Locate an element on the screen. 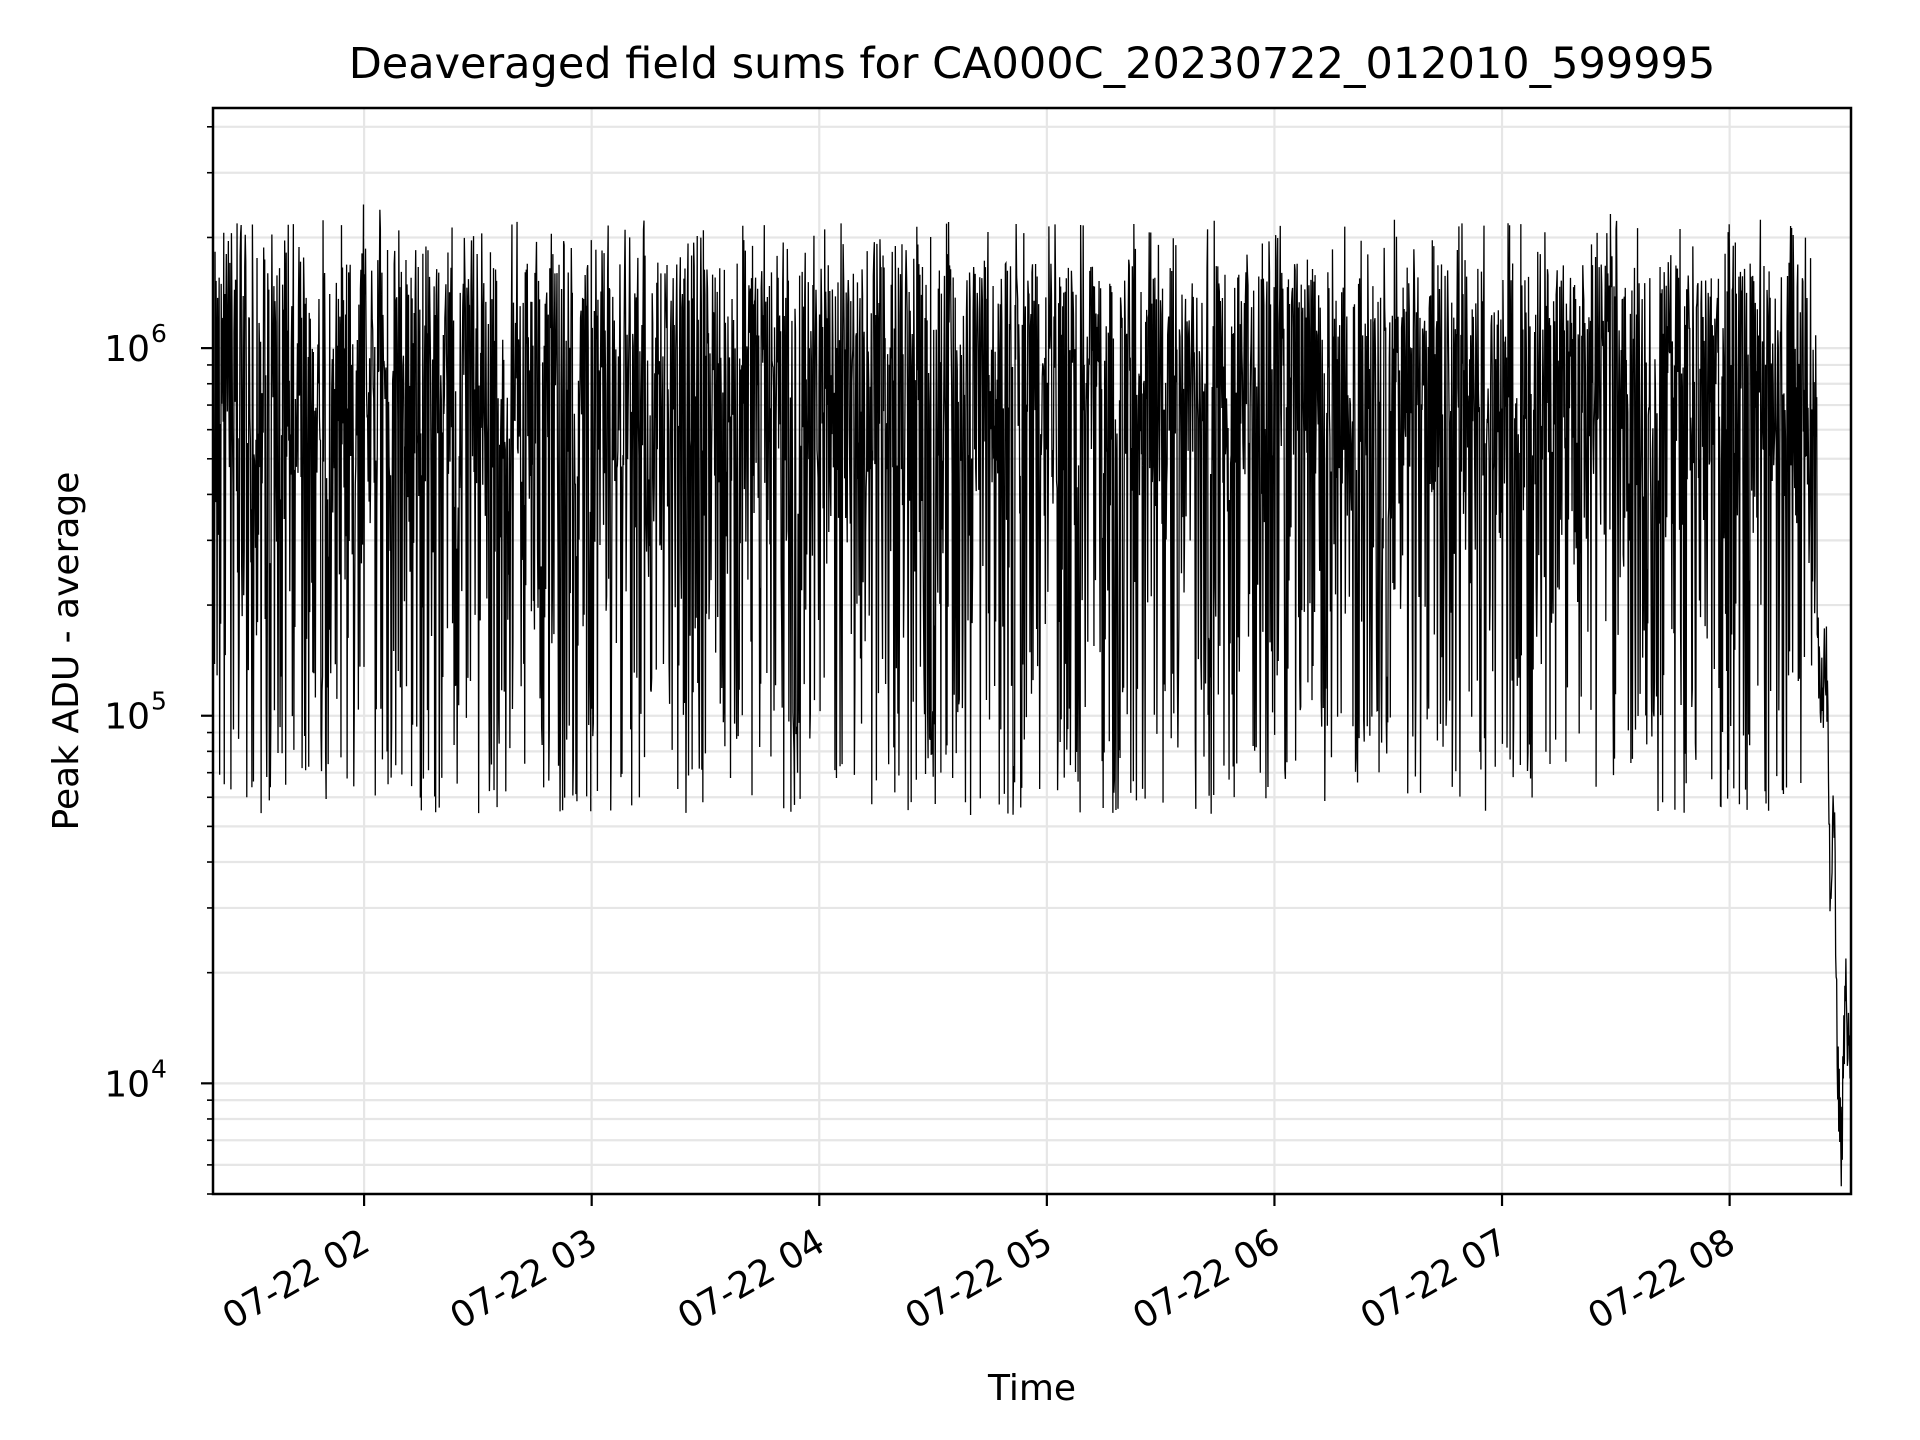  y-tick-exponent: 5 is located at coordinates (159, 701).